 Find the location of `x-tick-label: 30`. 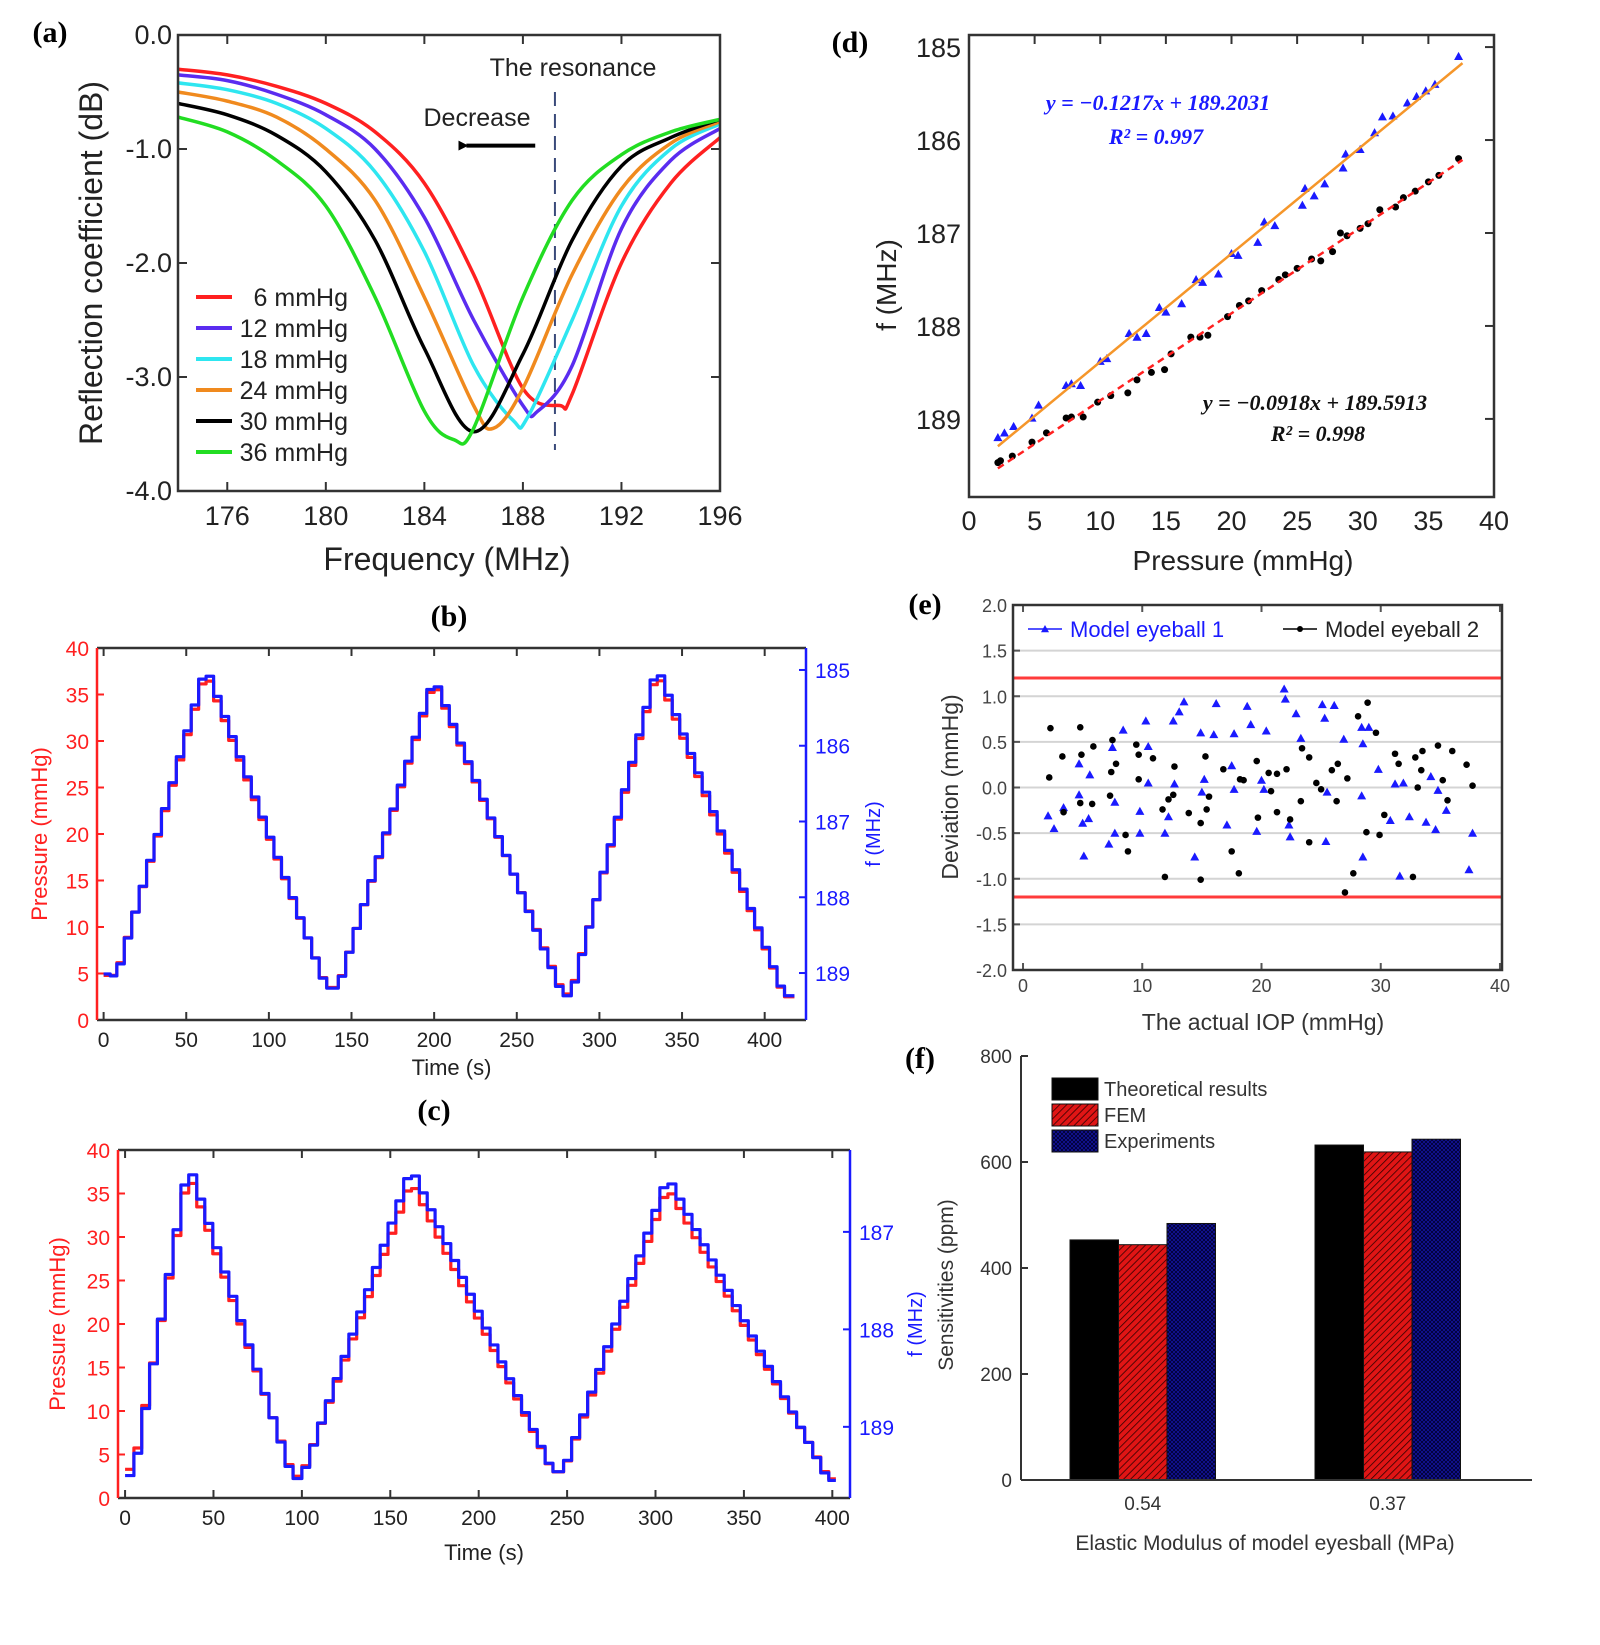

x-tick-label: 30 is located at coordinates (1363, 521).